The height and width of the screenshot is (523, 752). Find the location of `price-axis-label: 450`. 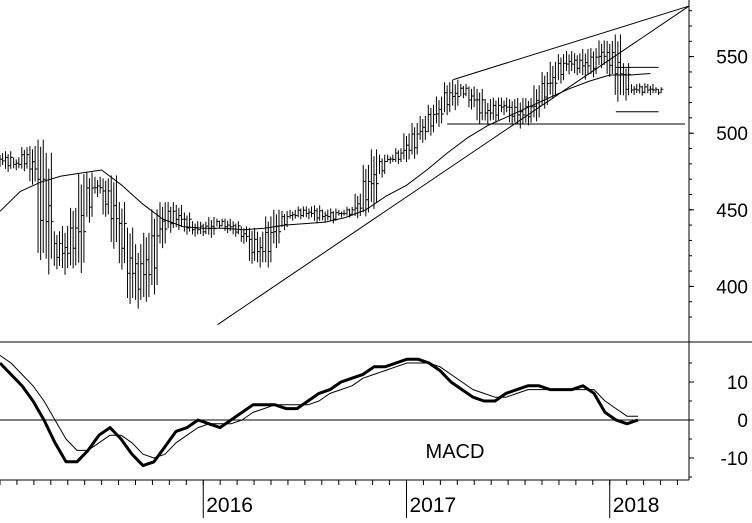

price-axis-label: 450 is located at coordinates (732, 211).